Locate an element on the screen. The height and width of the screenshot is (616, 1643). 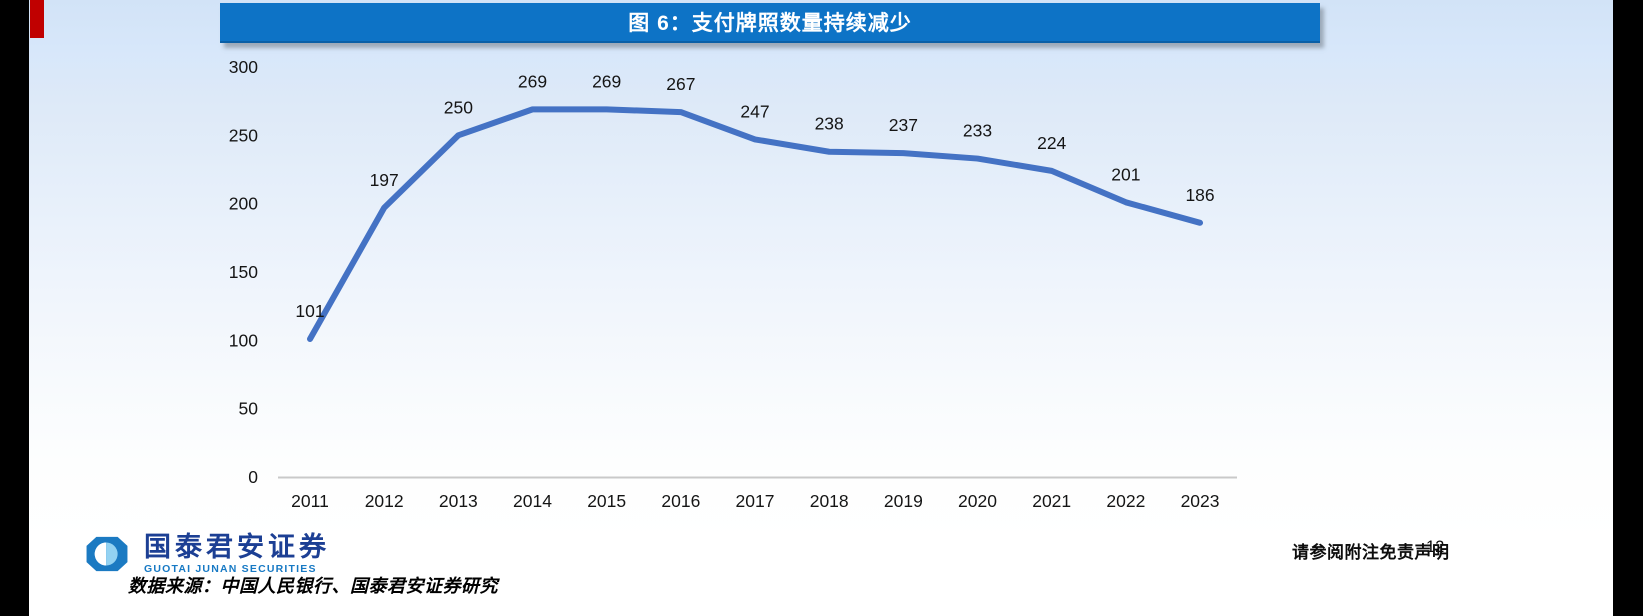
data-label: 238 is located at coordinates (829, 124).